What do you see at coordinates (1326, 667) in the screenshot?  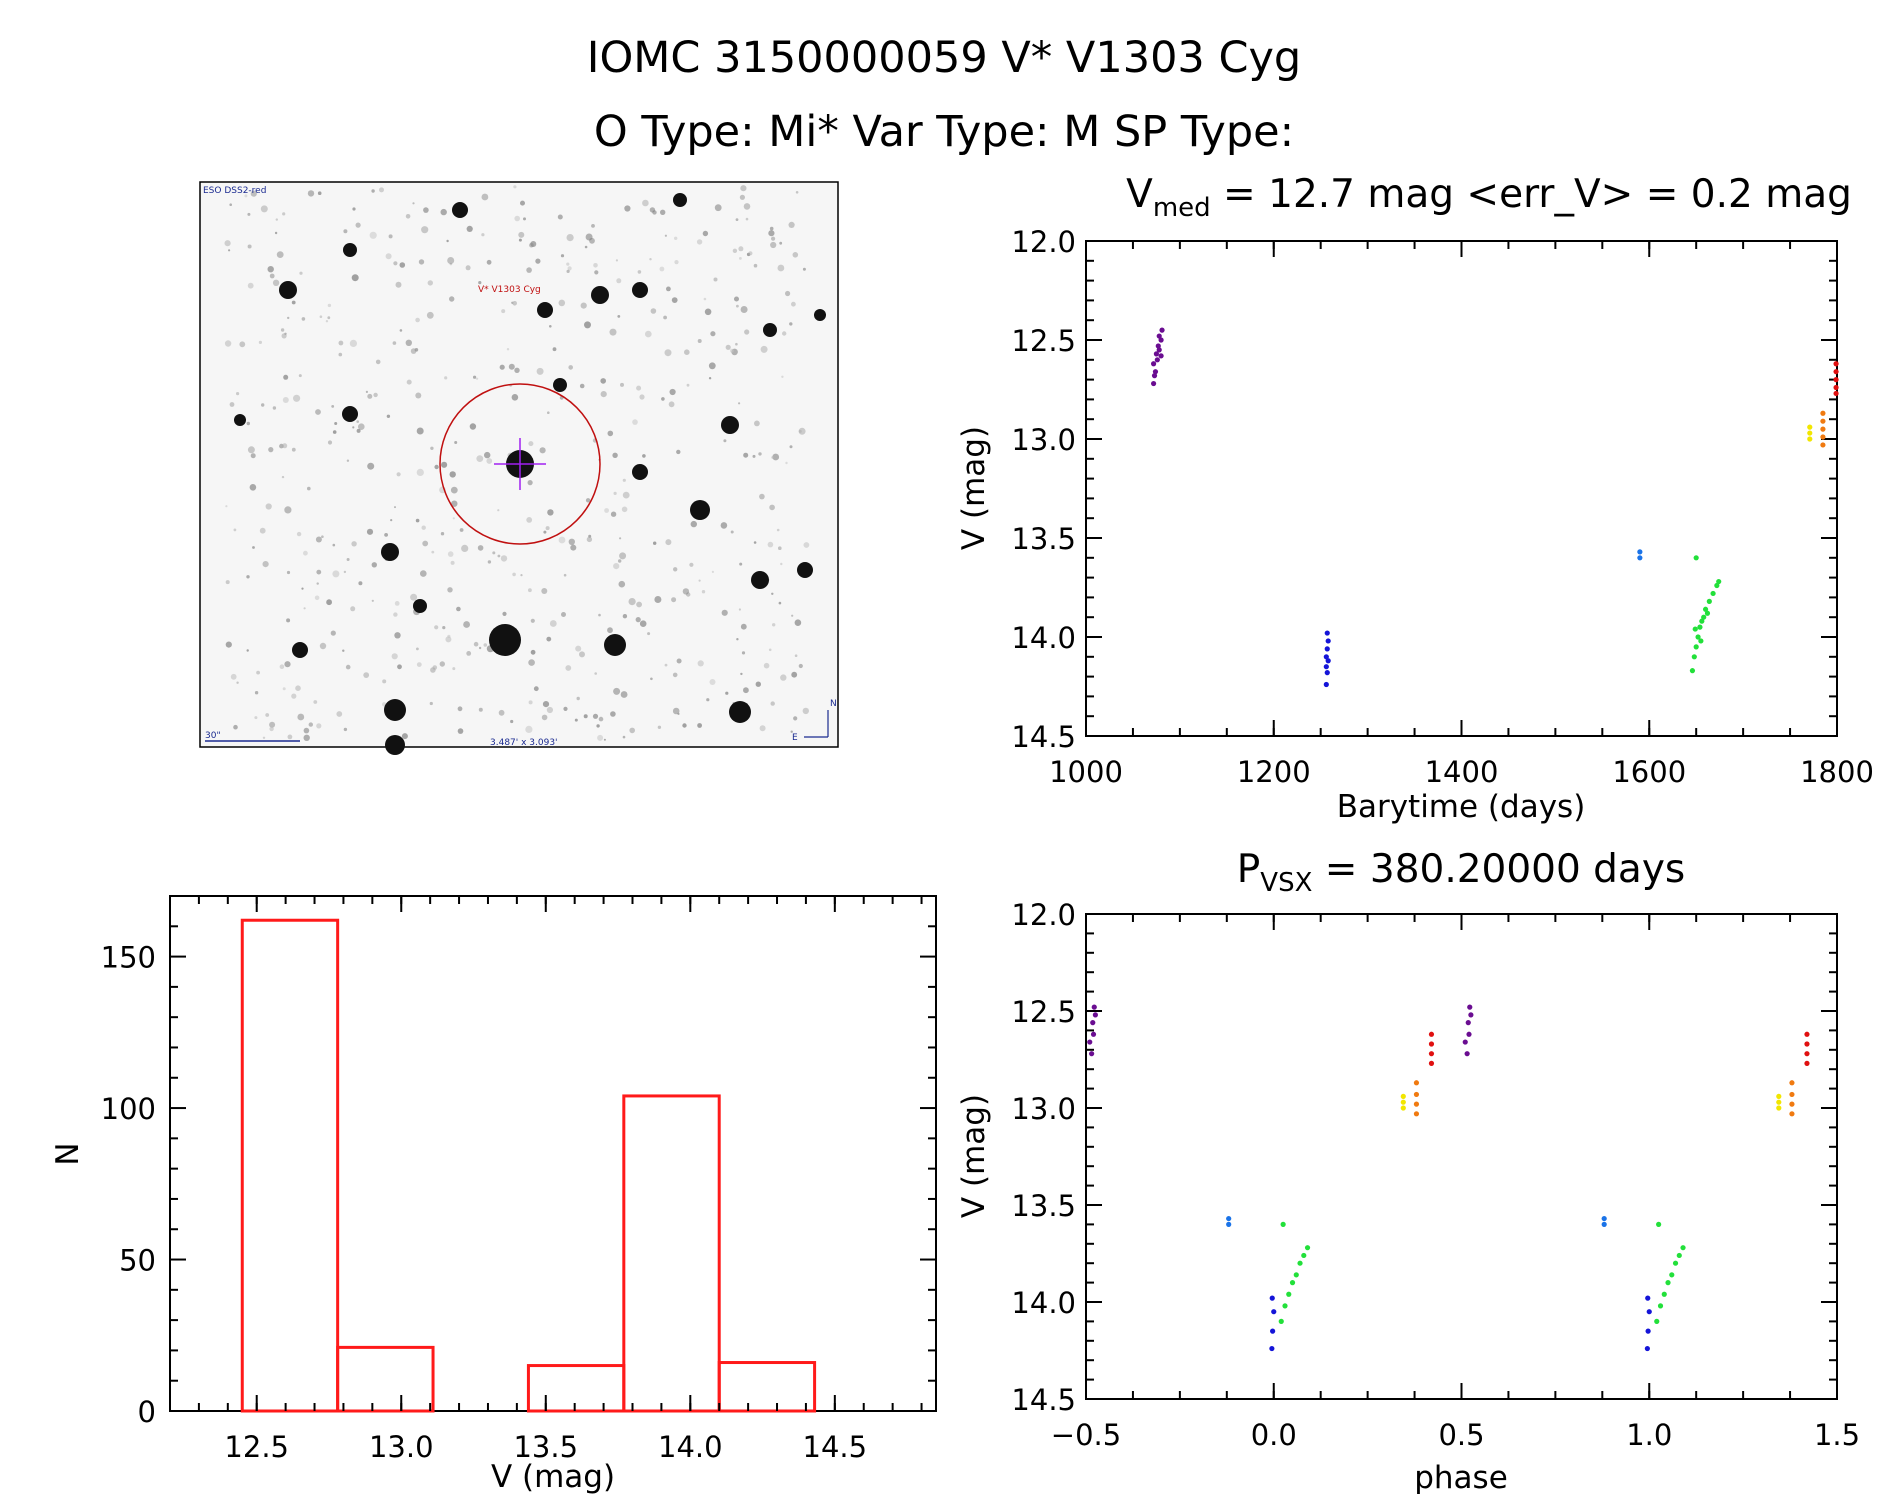 I see `lightcurve-point-blue` at bounding box center [1326, 667].